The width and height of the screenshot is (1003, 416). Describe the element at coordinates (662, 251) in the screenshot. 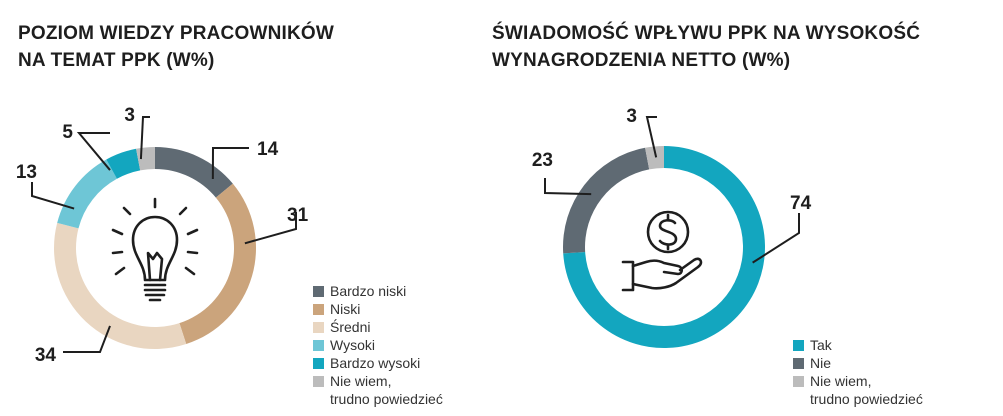

I see `dollar-hand-icon` at that location.